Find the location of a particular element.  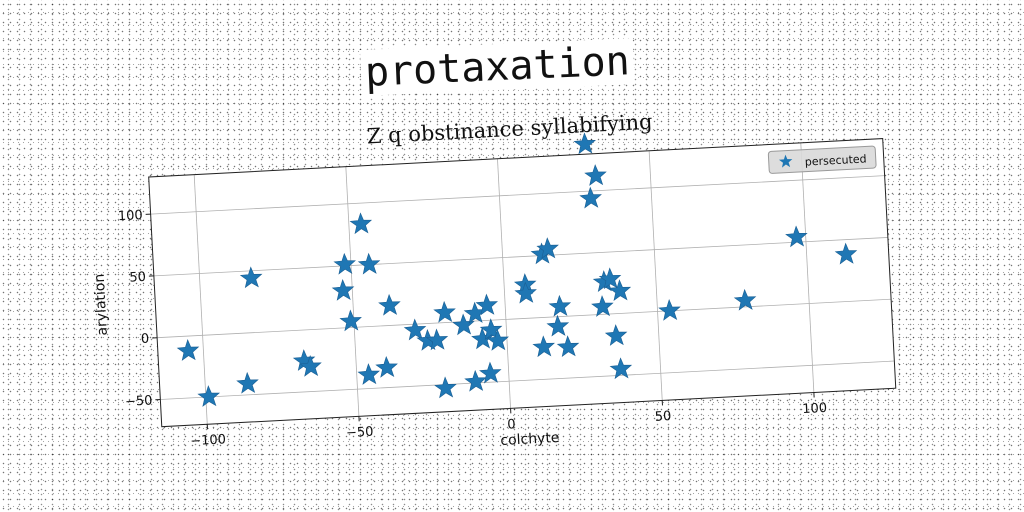

y-tick-label: 100 is located at coordinates (131, 216).